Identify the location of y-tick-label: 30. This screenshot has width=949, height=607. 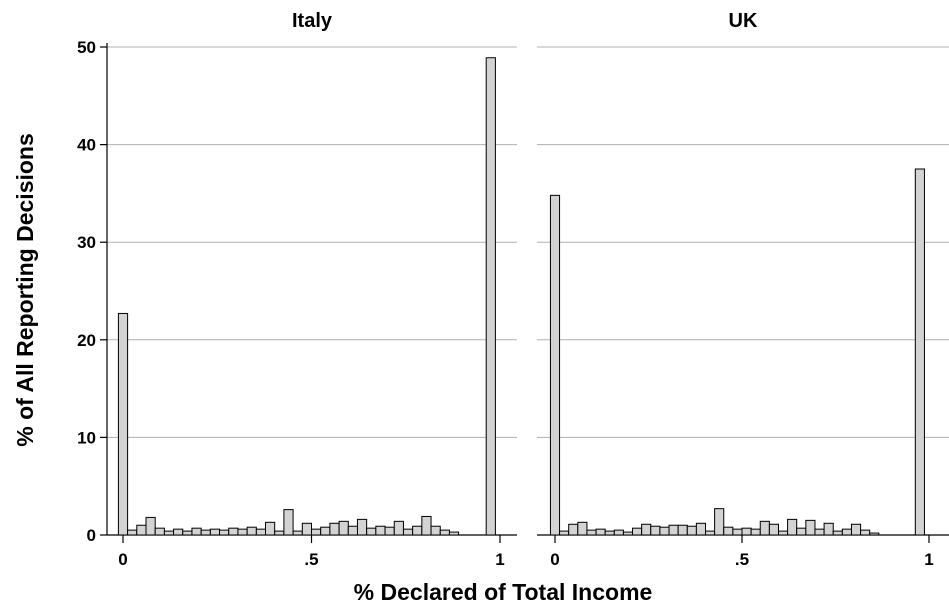
(86, 242).